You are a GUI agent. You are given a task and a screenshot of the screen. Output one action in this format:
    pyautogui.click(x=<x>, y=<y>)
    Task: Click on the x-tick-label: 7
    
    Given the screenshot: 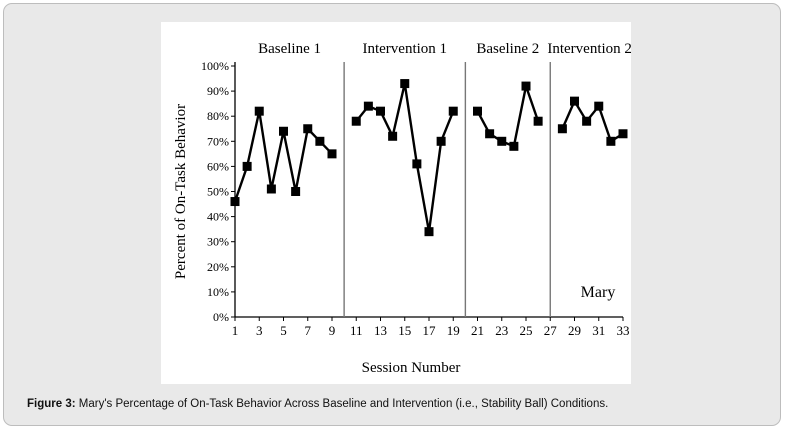 What is the action you would take?
    pyautogui.click(x=308, y=330)
    